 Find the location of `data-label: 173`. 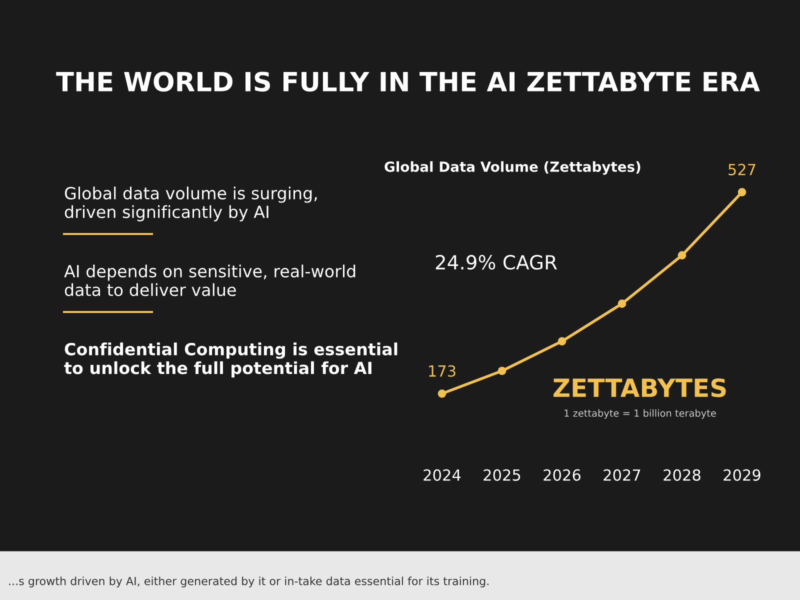

data-label: 173 is located at coordinates (442, 371).